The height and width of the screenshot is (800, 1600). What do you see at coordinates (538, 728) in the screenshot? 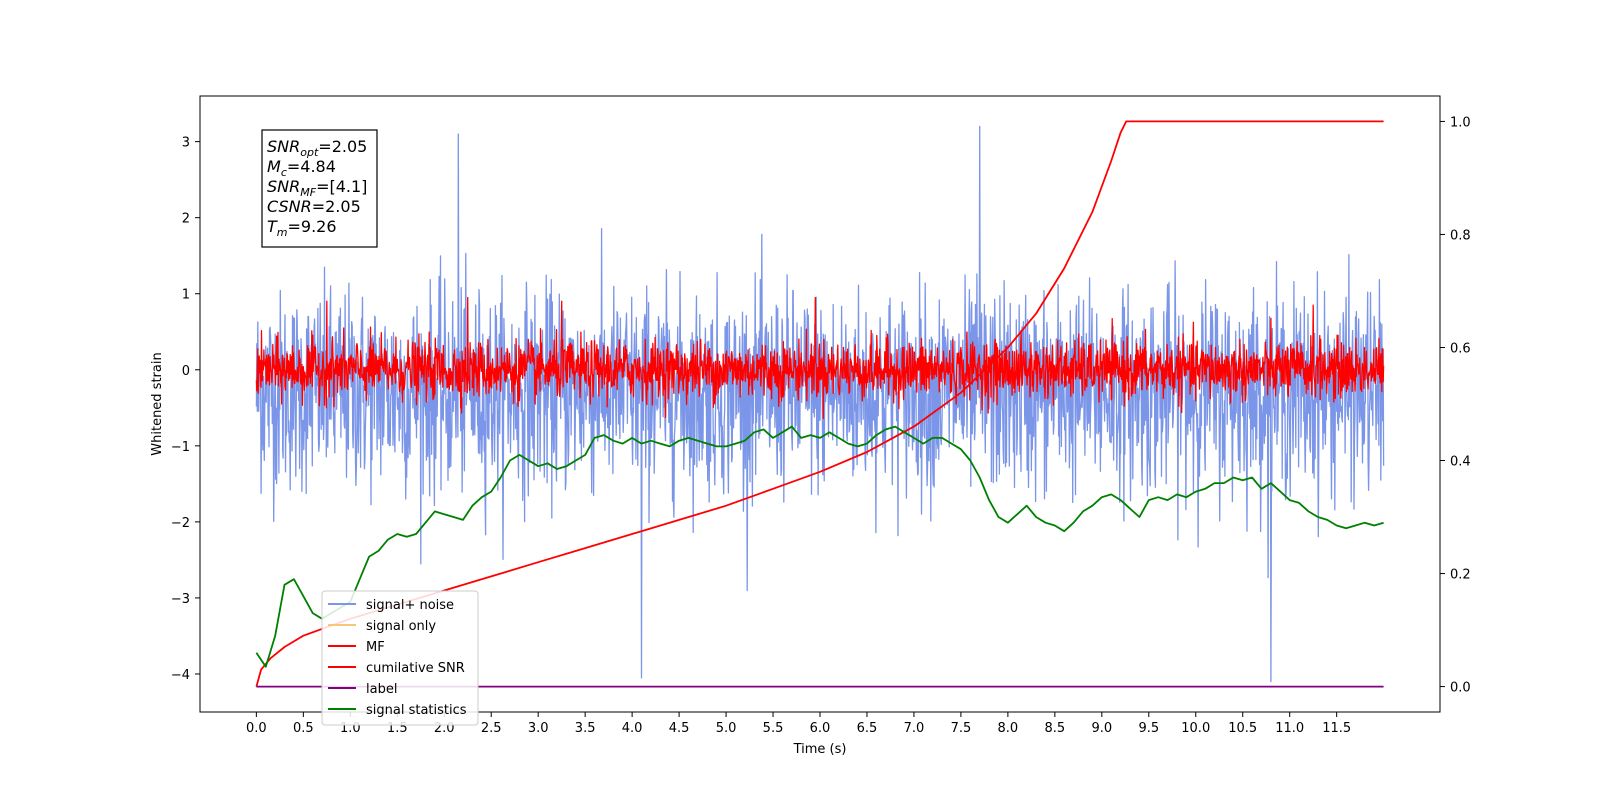
I see `x-tick-label: 3.0` at bounding box center [538, 728].